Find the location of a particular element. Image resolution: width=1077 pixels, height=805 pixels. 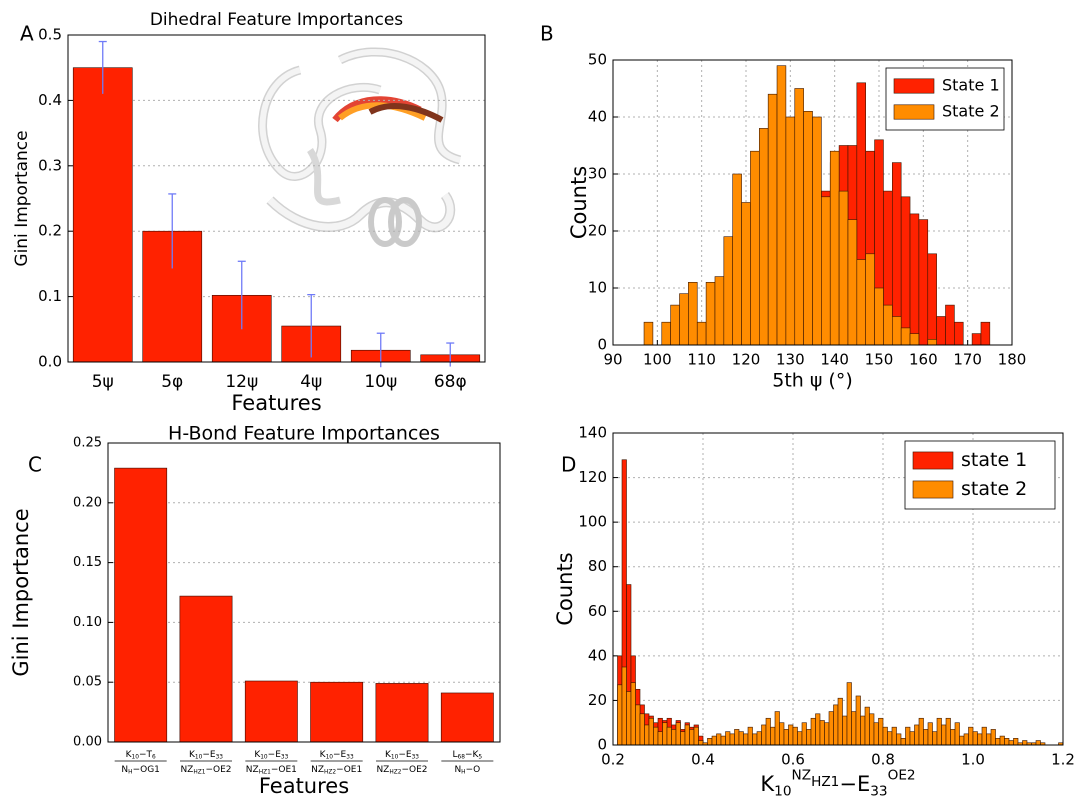

x-tick-label: K10−T6 is located at coordinates (141, 755).